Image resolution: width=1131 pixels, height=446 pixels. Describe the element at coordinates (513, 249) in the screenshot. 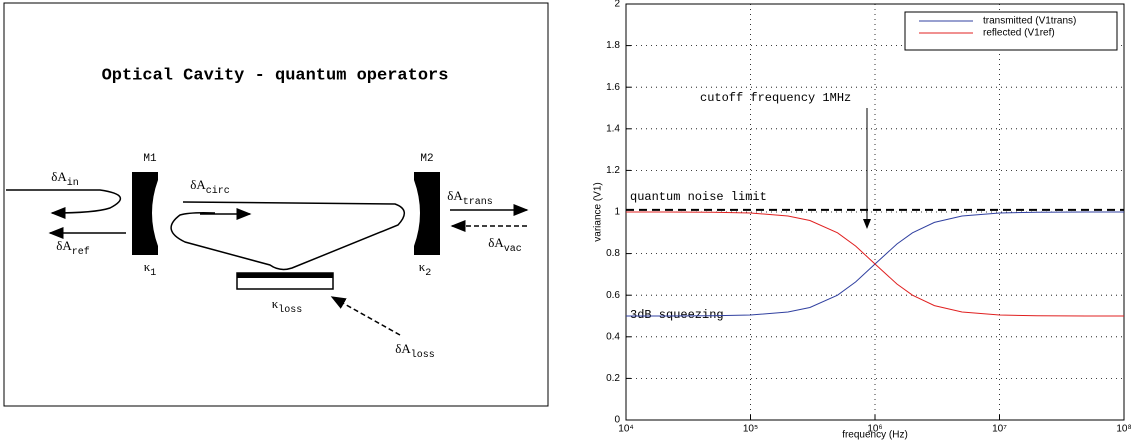

I see `label-sub: vac` at that location.